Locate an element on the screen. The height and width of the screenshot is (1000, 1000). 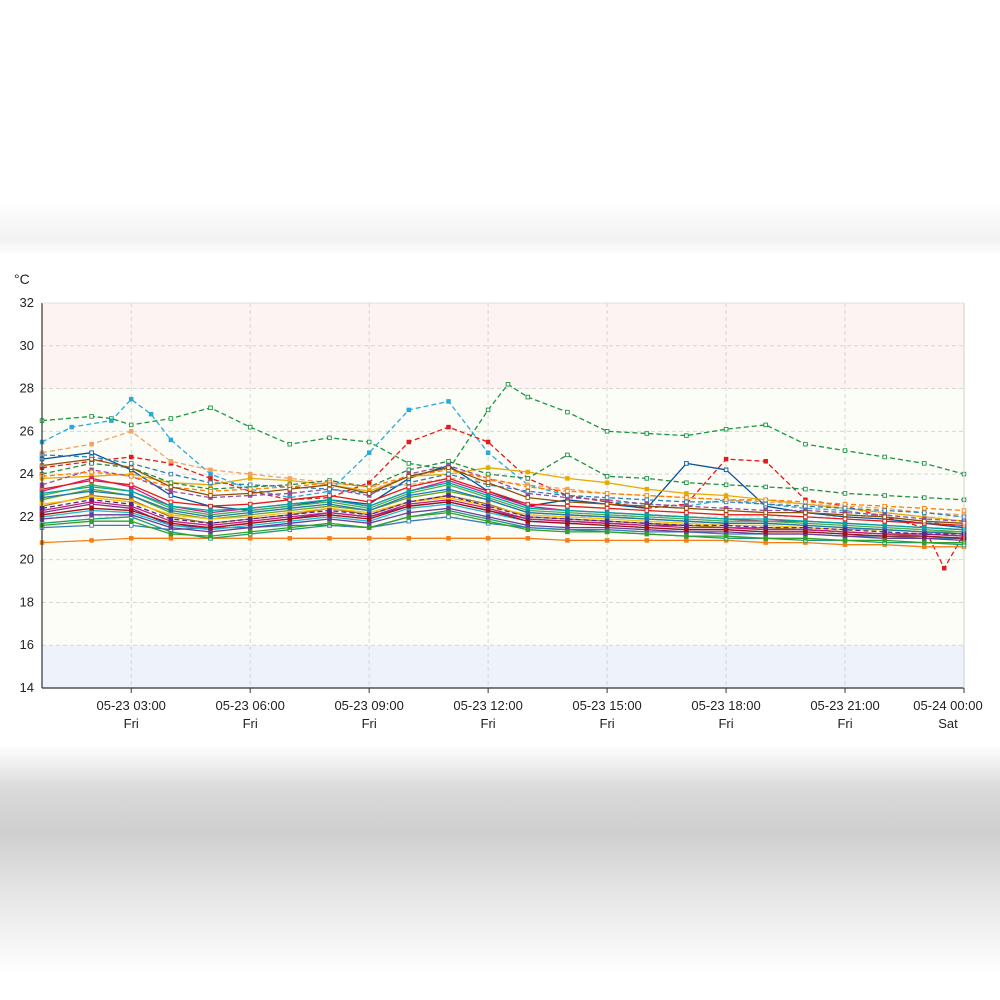
x-tick-day-label: Fri is located at coordinates (250, 723).